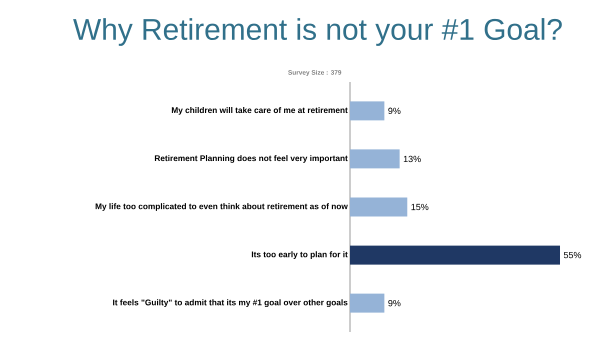 This screenshot has height=340, width=600. What do you see at coordinates (251, 159) in the screenshot?
I see `y-tick-label: Retirement Planning does not feel very important` at bounding box center [251, 159].